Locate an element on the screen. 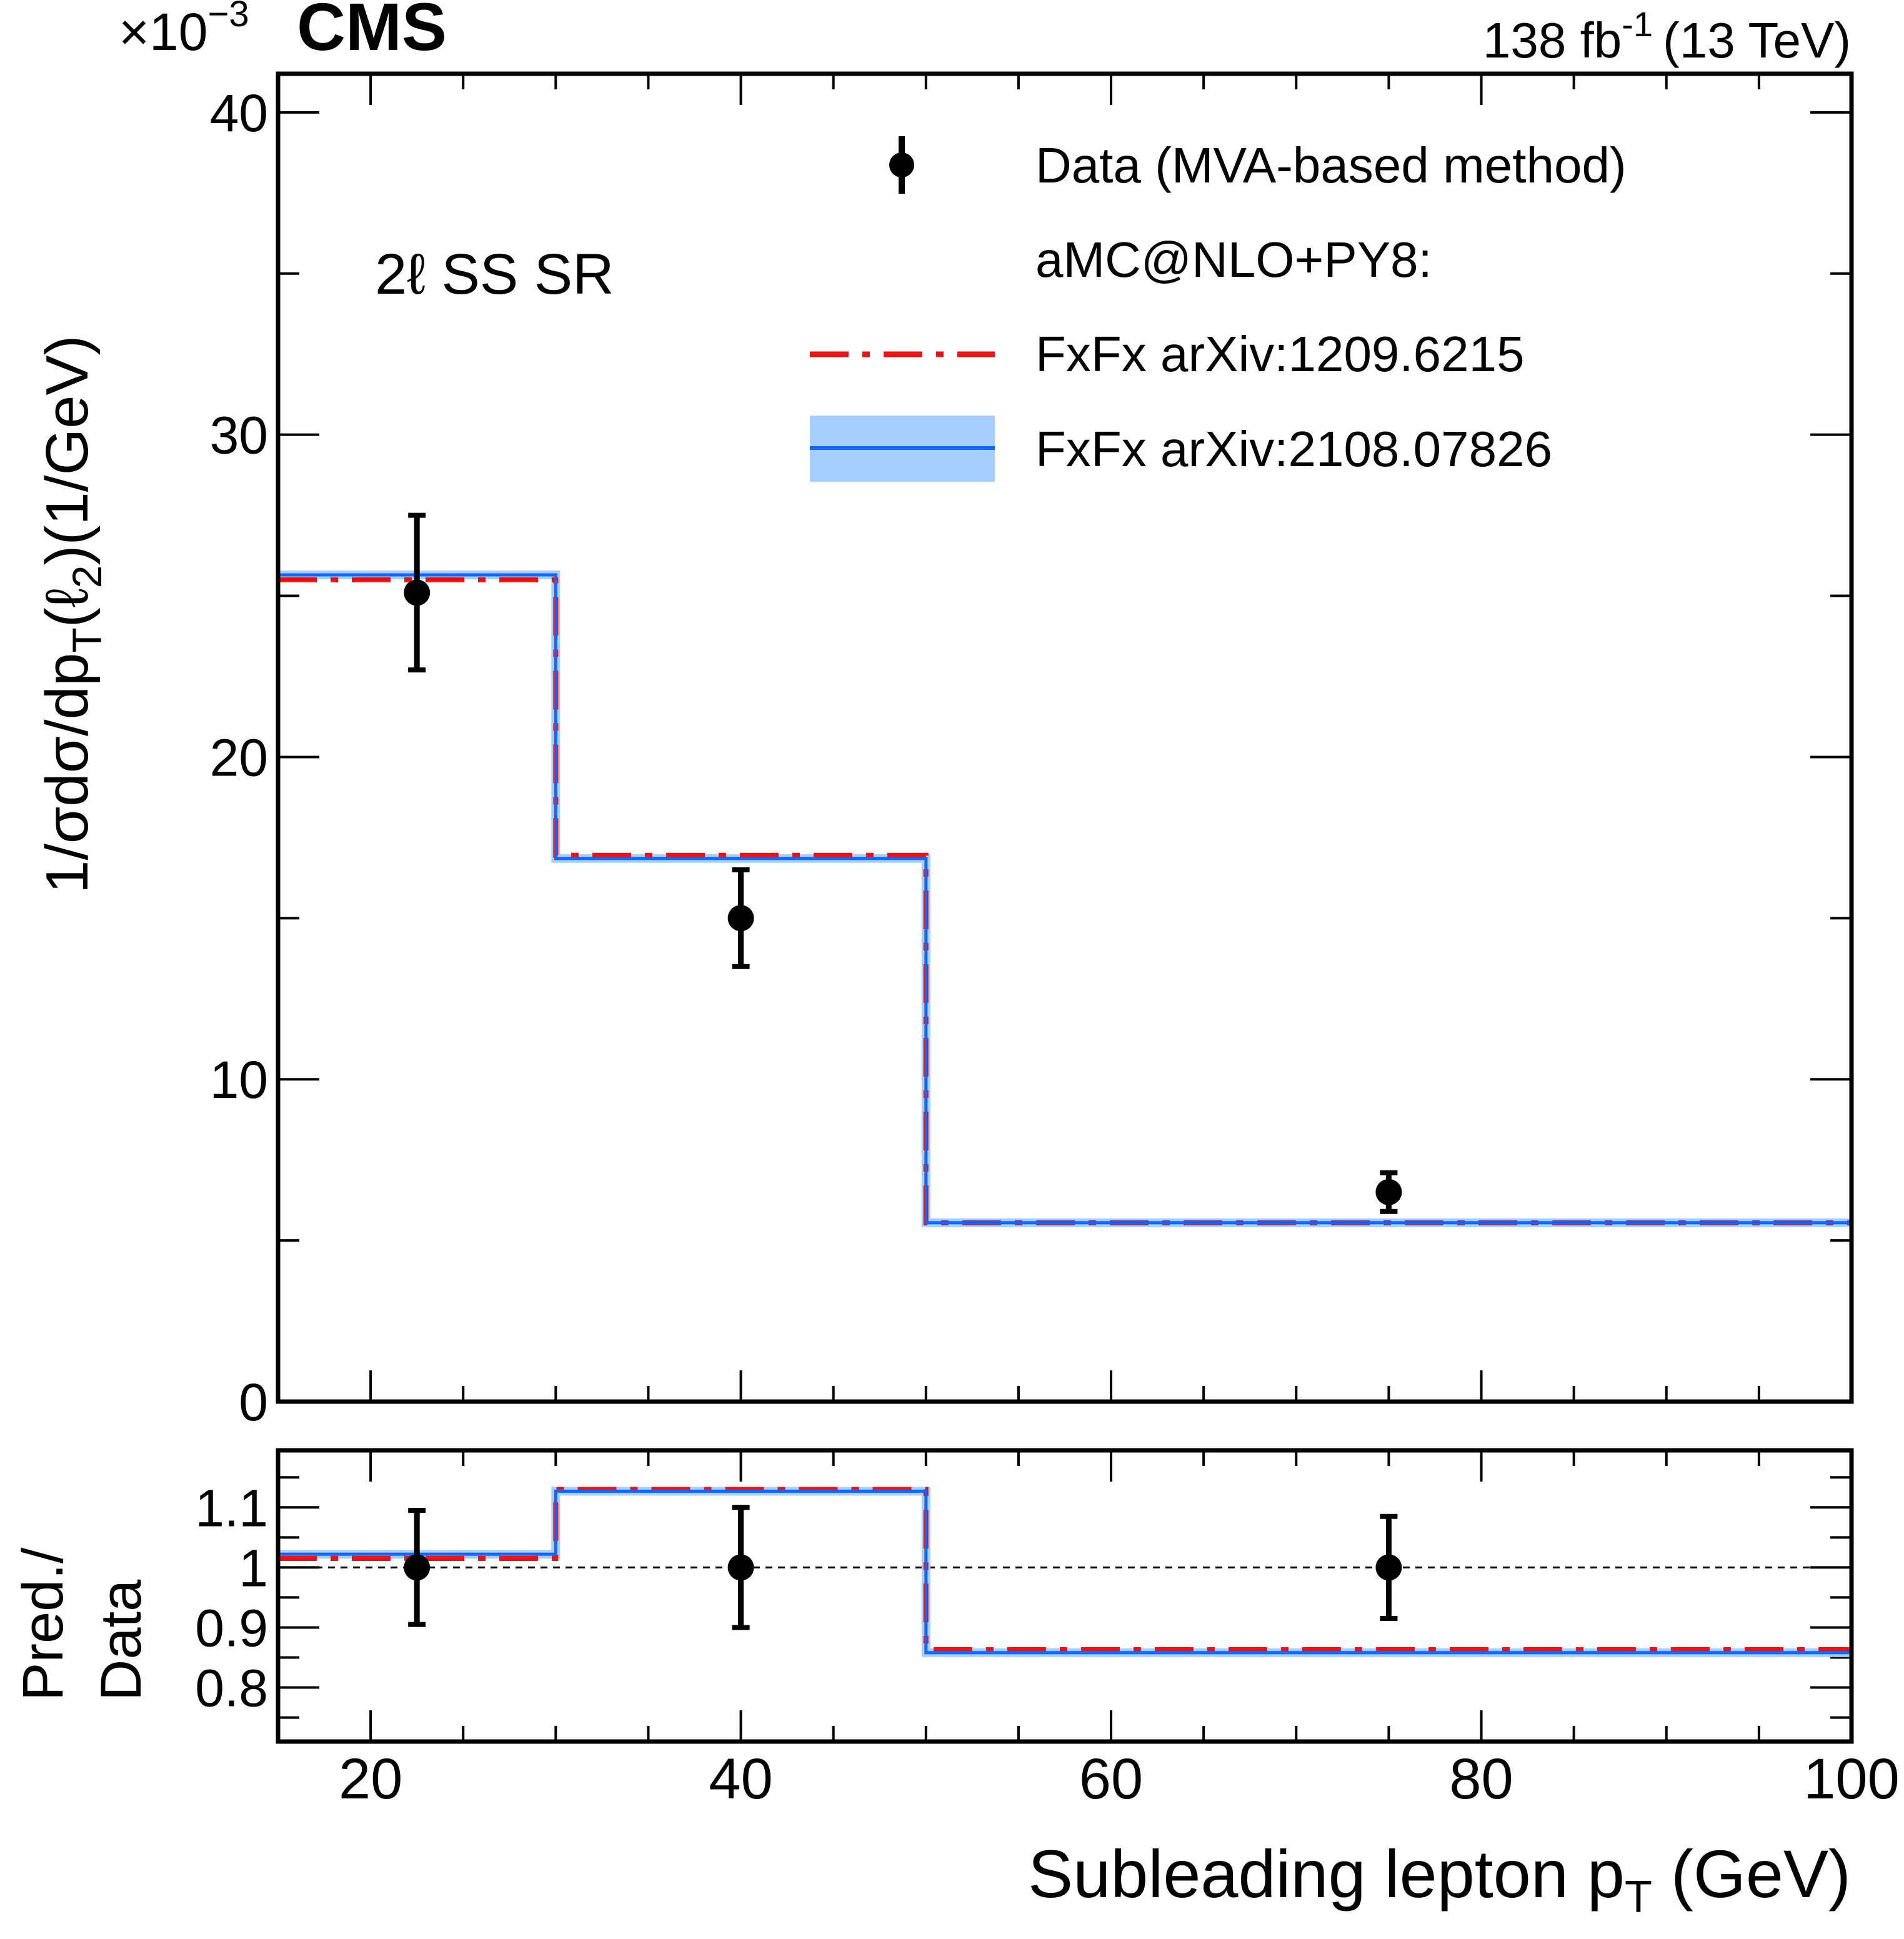  ratio-series2-line is located at coordinates (1065, 1572).